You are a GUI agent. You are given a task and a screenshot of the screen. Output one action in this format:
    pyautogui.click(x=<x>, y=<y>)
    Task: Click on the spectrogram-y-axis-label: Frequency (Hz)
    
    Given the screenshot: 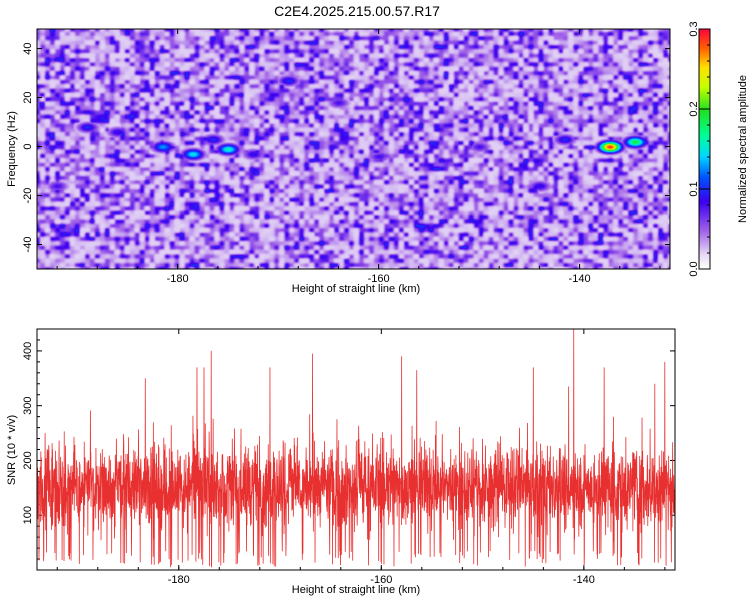 What is the action you would take?
    pyautogui.click(x=12, y=149)
    